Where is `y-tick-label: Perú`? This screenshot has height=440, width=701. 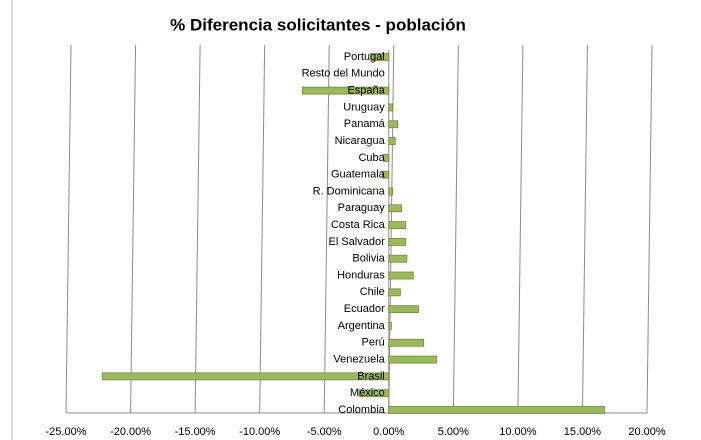
y-tick-label: Perú is located at coordinates (373, 343).